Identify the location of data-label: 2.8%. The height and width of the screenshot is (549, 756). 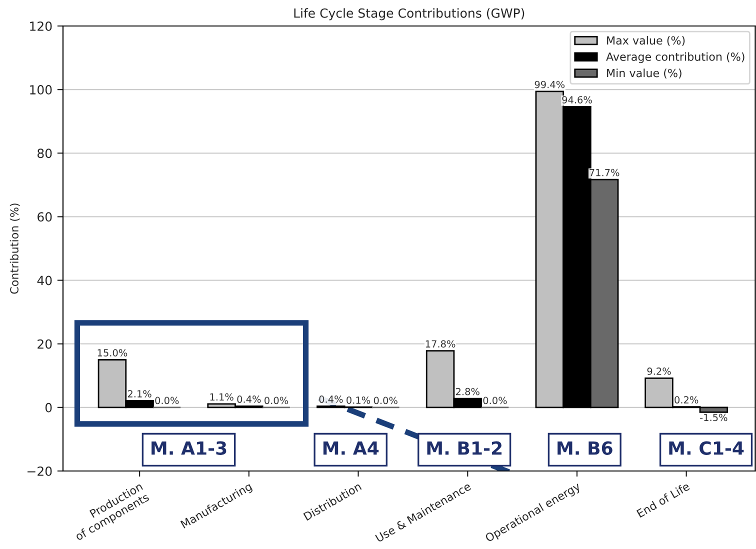
(468, 392).